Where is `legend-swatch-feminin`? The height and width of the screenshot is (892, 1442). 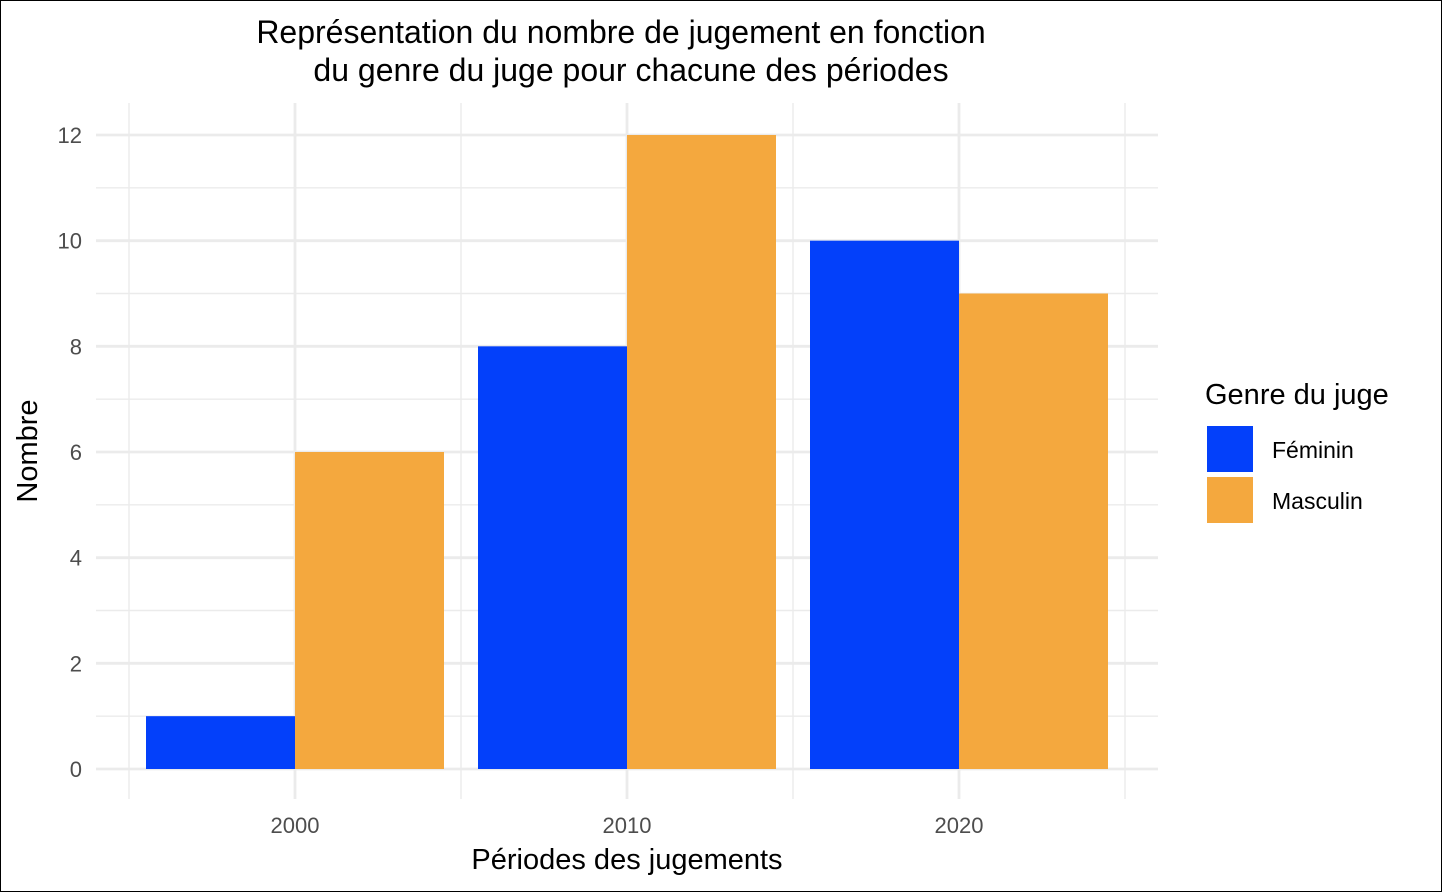
legend-swatch-feminin is located at coordinates (1230, 449).